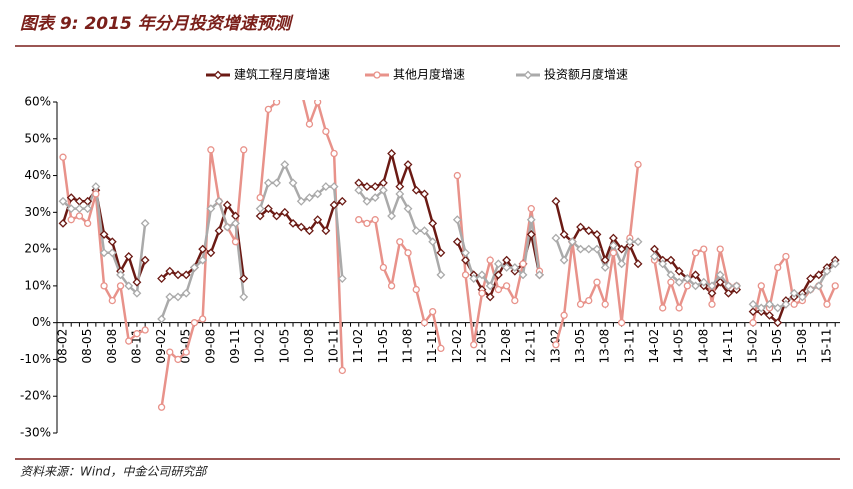  Describe the element at coordinates (358, 346) in the screenshot. I see `x-tick-label: 11-02` at that location.